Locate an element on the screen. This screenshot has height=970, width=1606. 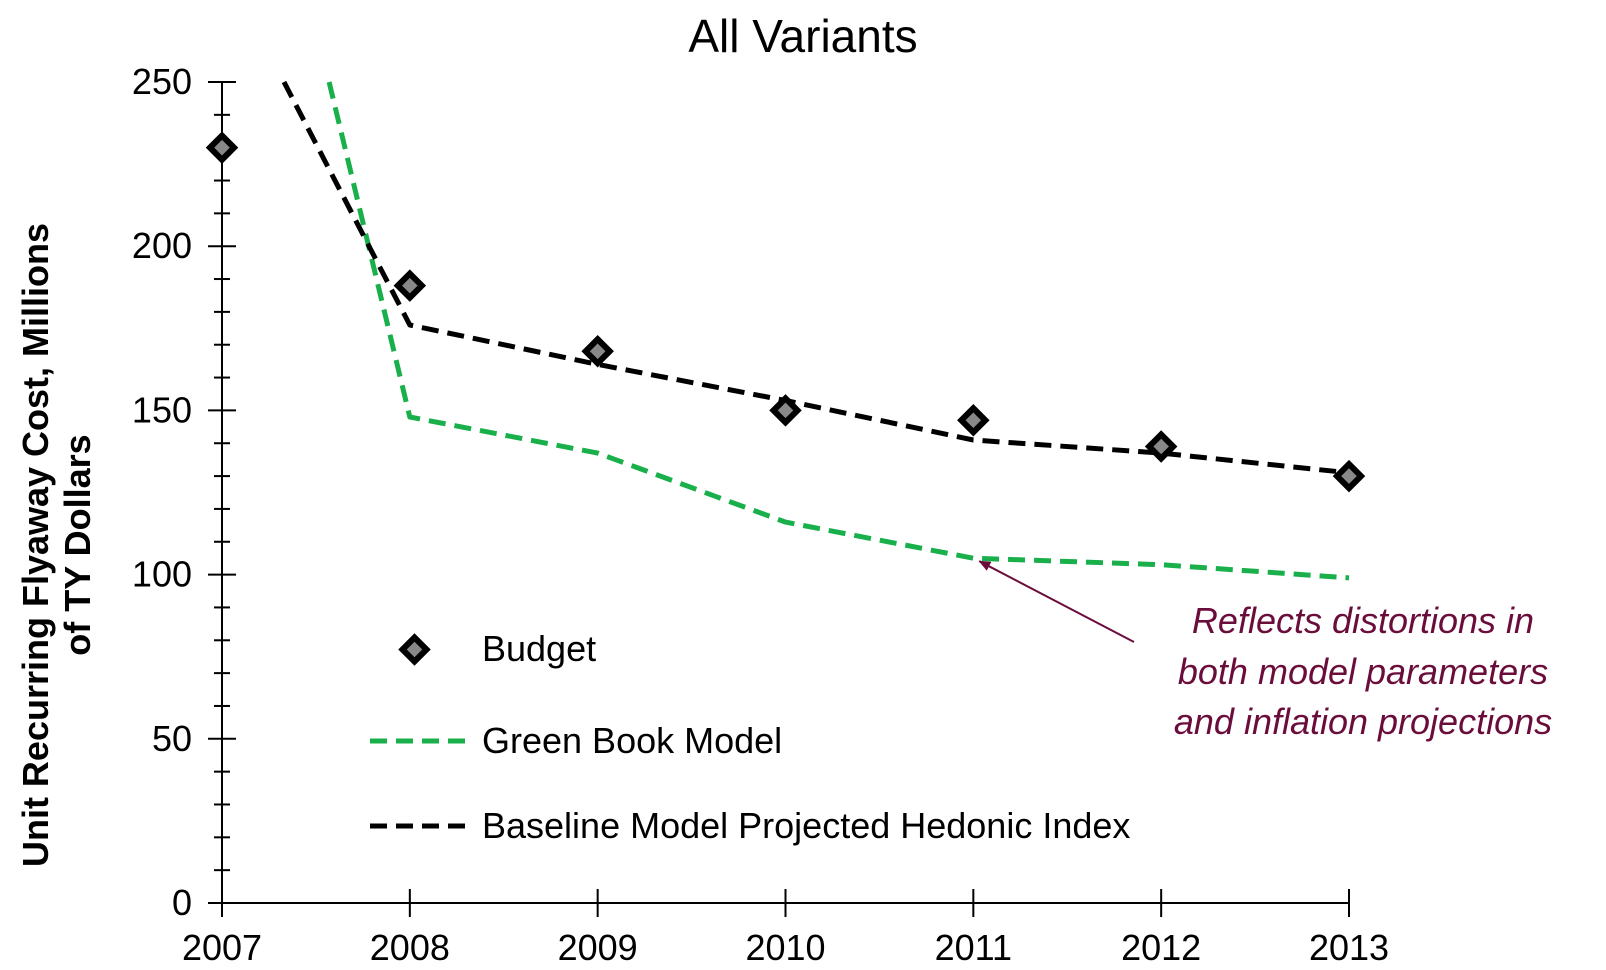
annotation-line-2: both model parameters is located at coordinates (1363, 671).